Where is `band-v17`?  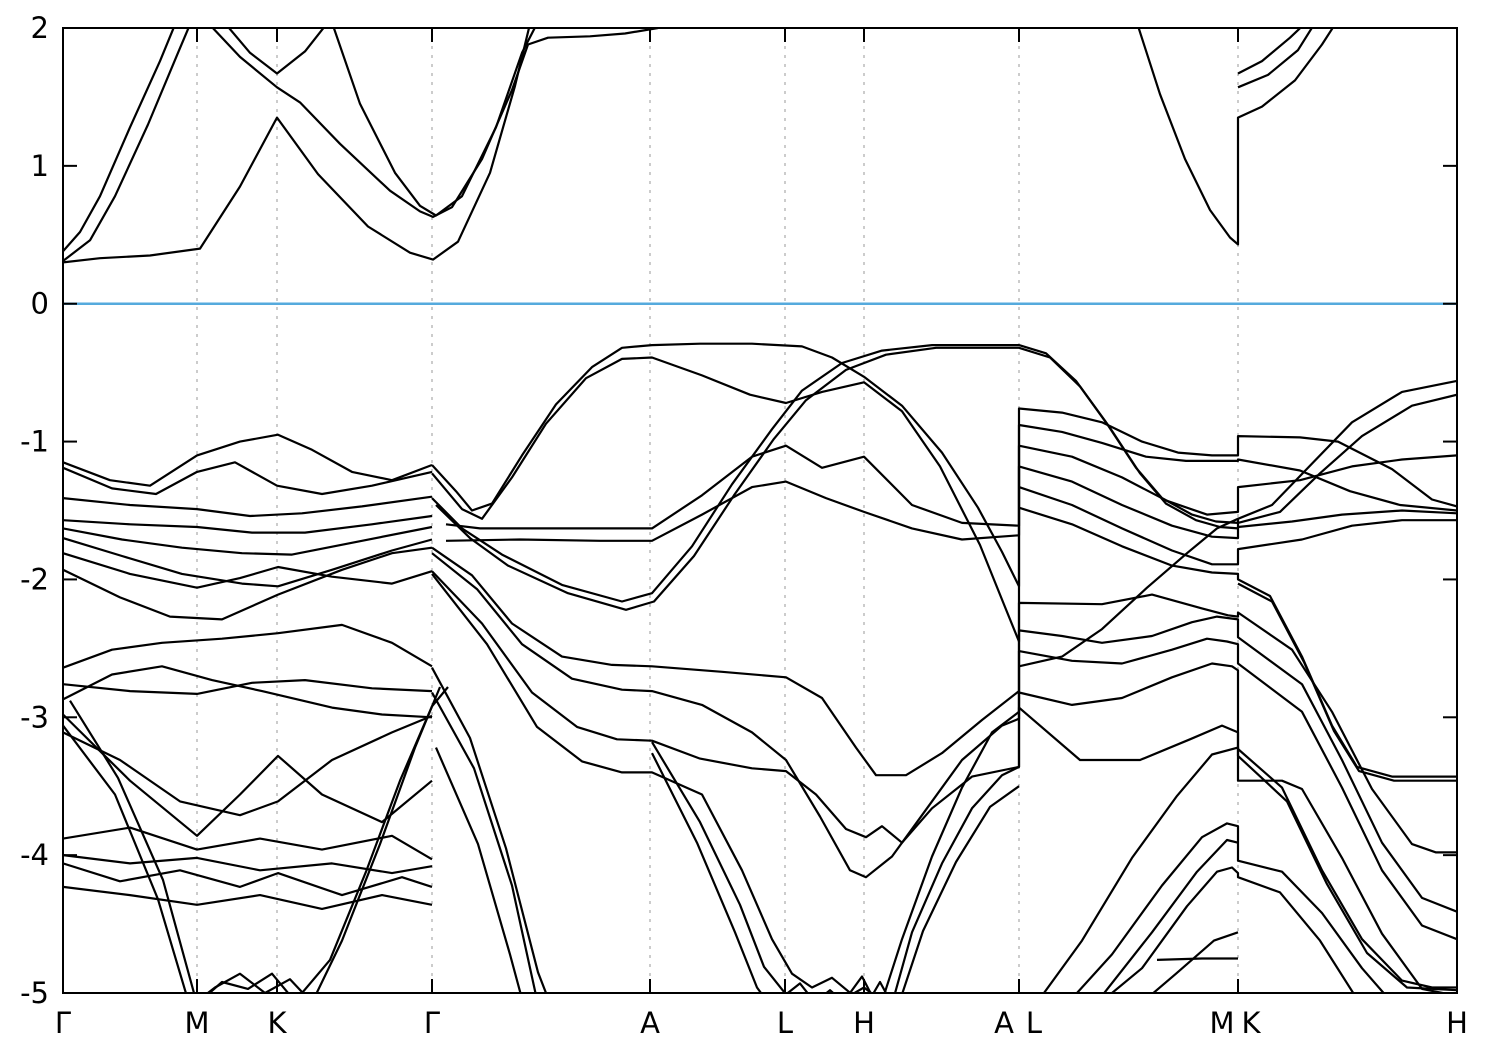
band-v17 is located at coordinates (248, 864).